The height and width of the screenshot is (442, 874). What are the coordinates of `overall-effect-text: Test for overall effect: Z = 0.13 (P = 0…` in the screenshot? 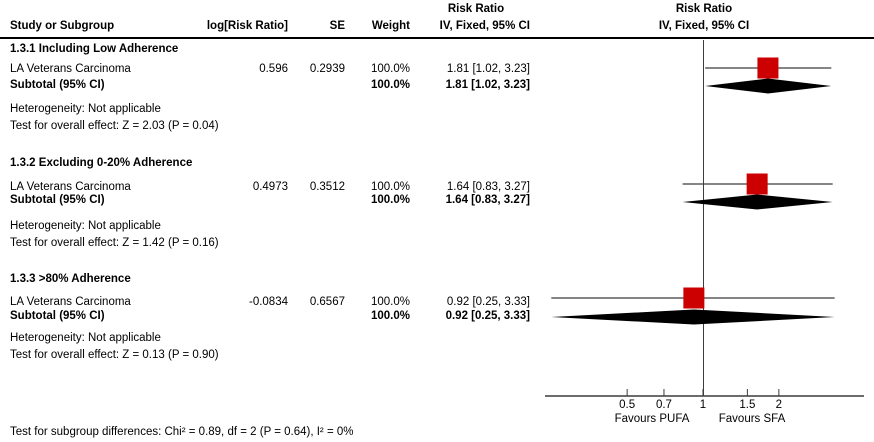 It's located at (114, 355).